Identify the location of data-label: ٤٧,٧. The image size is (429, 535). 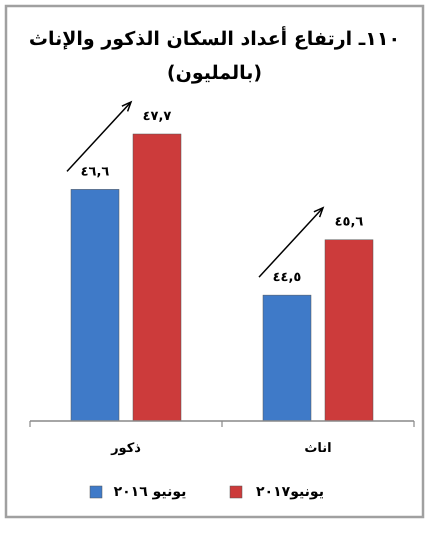
(157, 116).